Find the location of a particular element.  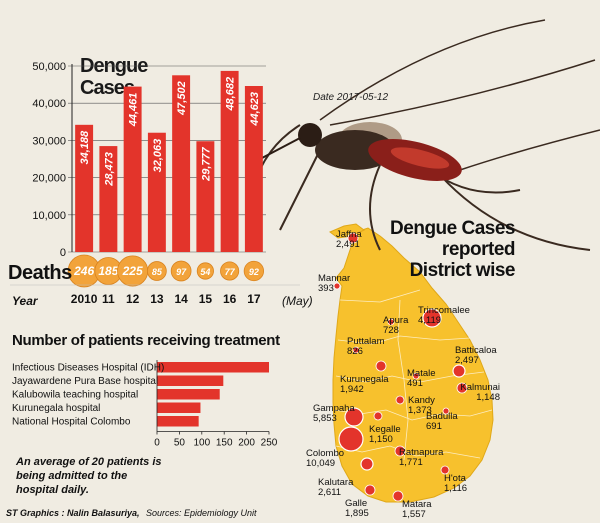

patients-title: Number of patients receiving treatment is located at coordinates (146, 340).